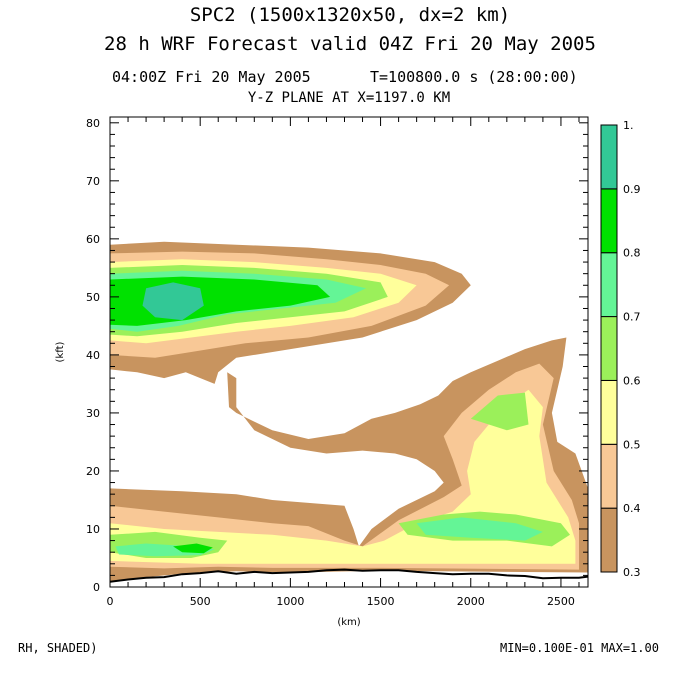  I want to click on y-tick-label: 0, so click(96, 587).